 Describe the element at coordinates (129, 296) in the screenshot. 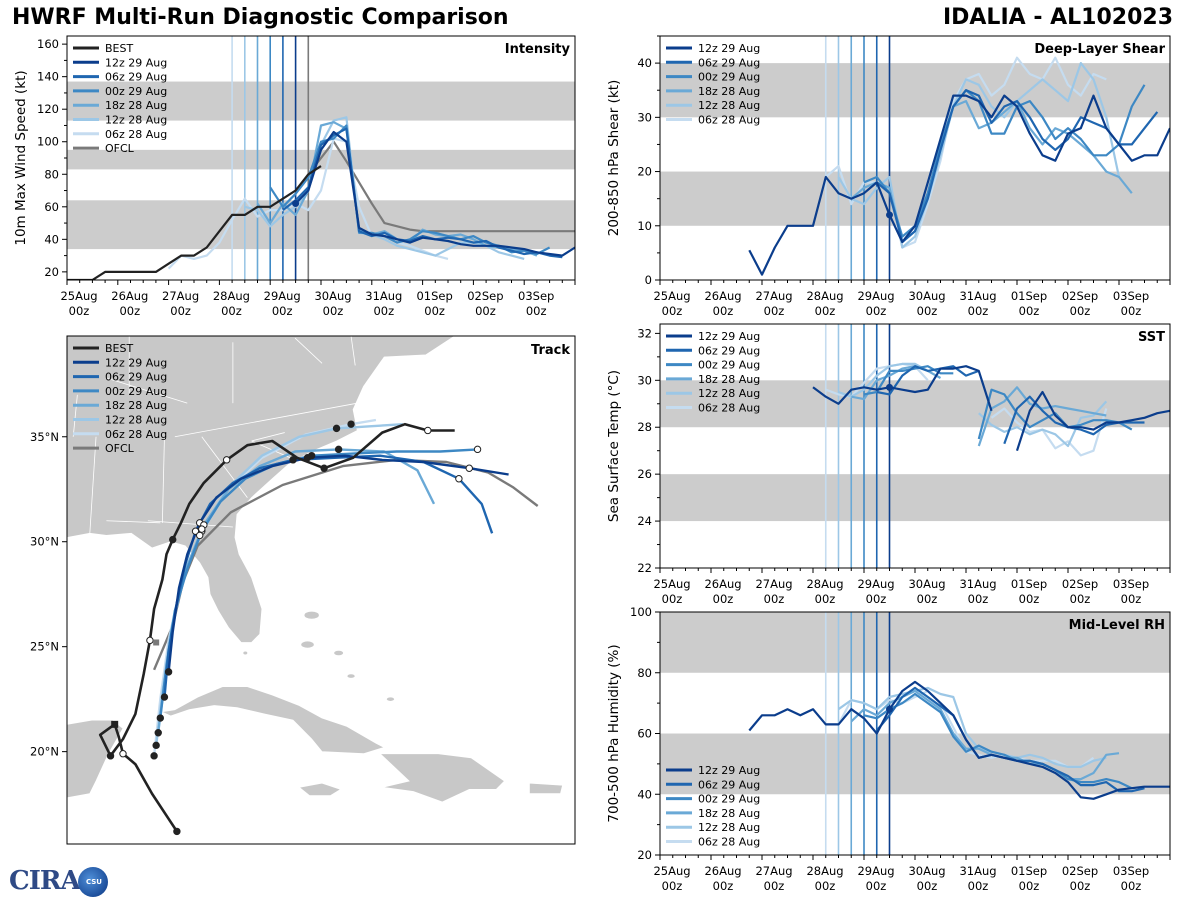

I see `intensity-xtick-label: 26Aug` at that location.